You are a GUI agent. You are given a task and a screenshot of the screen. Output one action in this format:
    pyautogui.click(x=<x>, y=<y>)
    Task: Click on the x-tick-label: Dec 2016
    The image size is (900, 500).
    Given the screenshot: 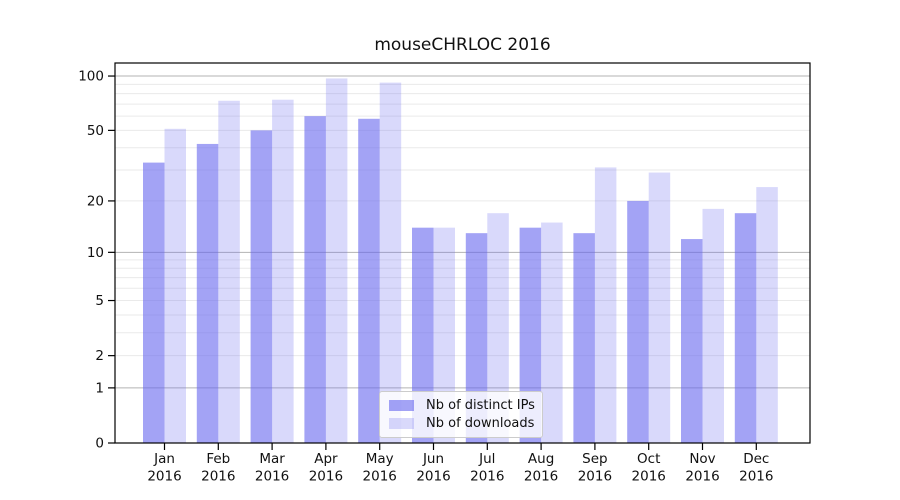 What is the action you would take?
    pyautogui.click(x=756, y=468)
    